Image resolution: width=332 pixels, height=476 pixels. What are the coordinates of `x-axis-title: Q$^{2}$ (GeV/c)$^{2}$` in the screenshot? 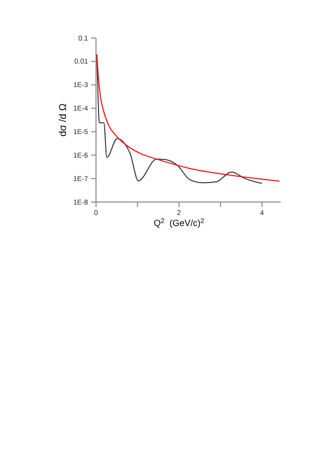 It's located at (179, 223).